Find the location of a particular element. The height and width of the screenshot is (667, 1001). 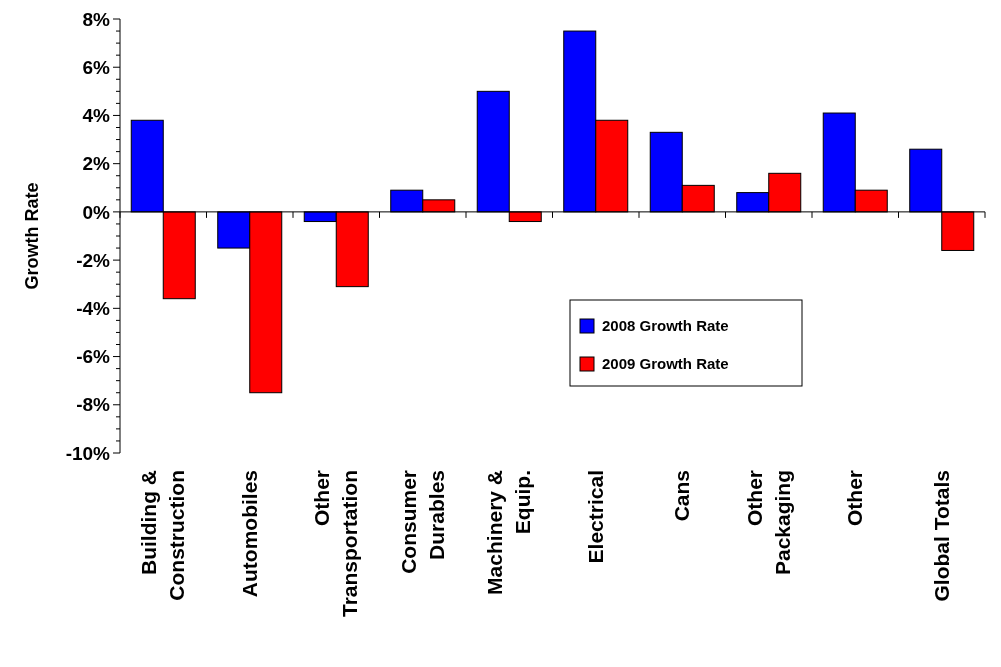

y-tick-label: 8% is located at coordinates (96, 19).